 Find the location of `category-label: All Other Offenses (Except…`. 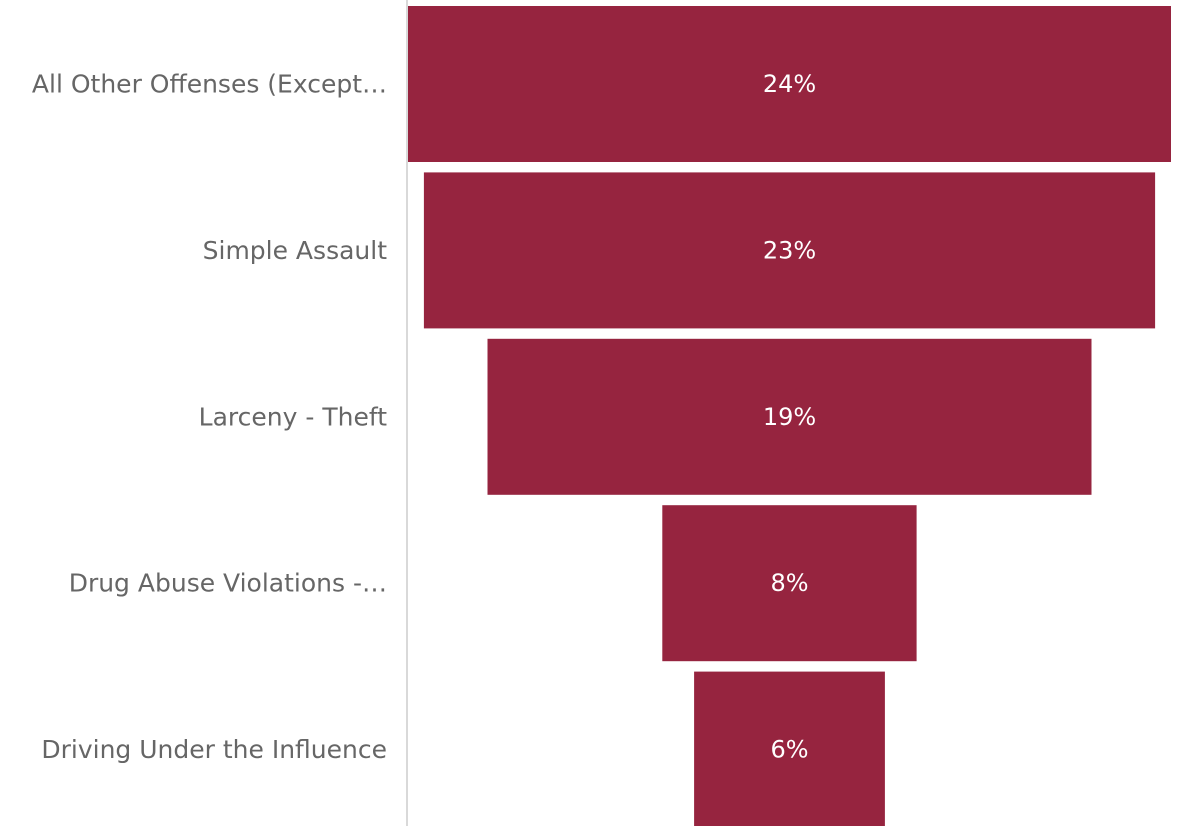

category-label: All Other Offenses (Except… is located at coordinates (209, 84).